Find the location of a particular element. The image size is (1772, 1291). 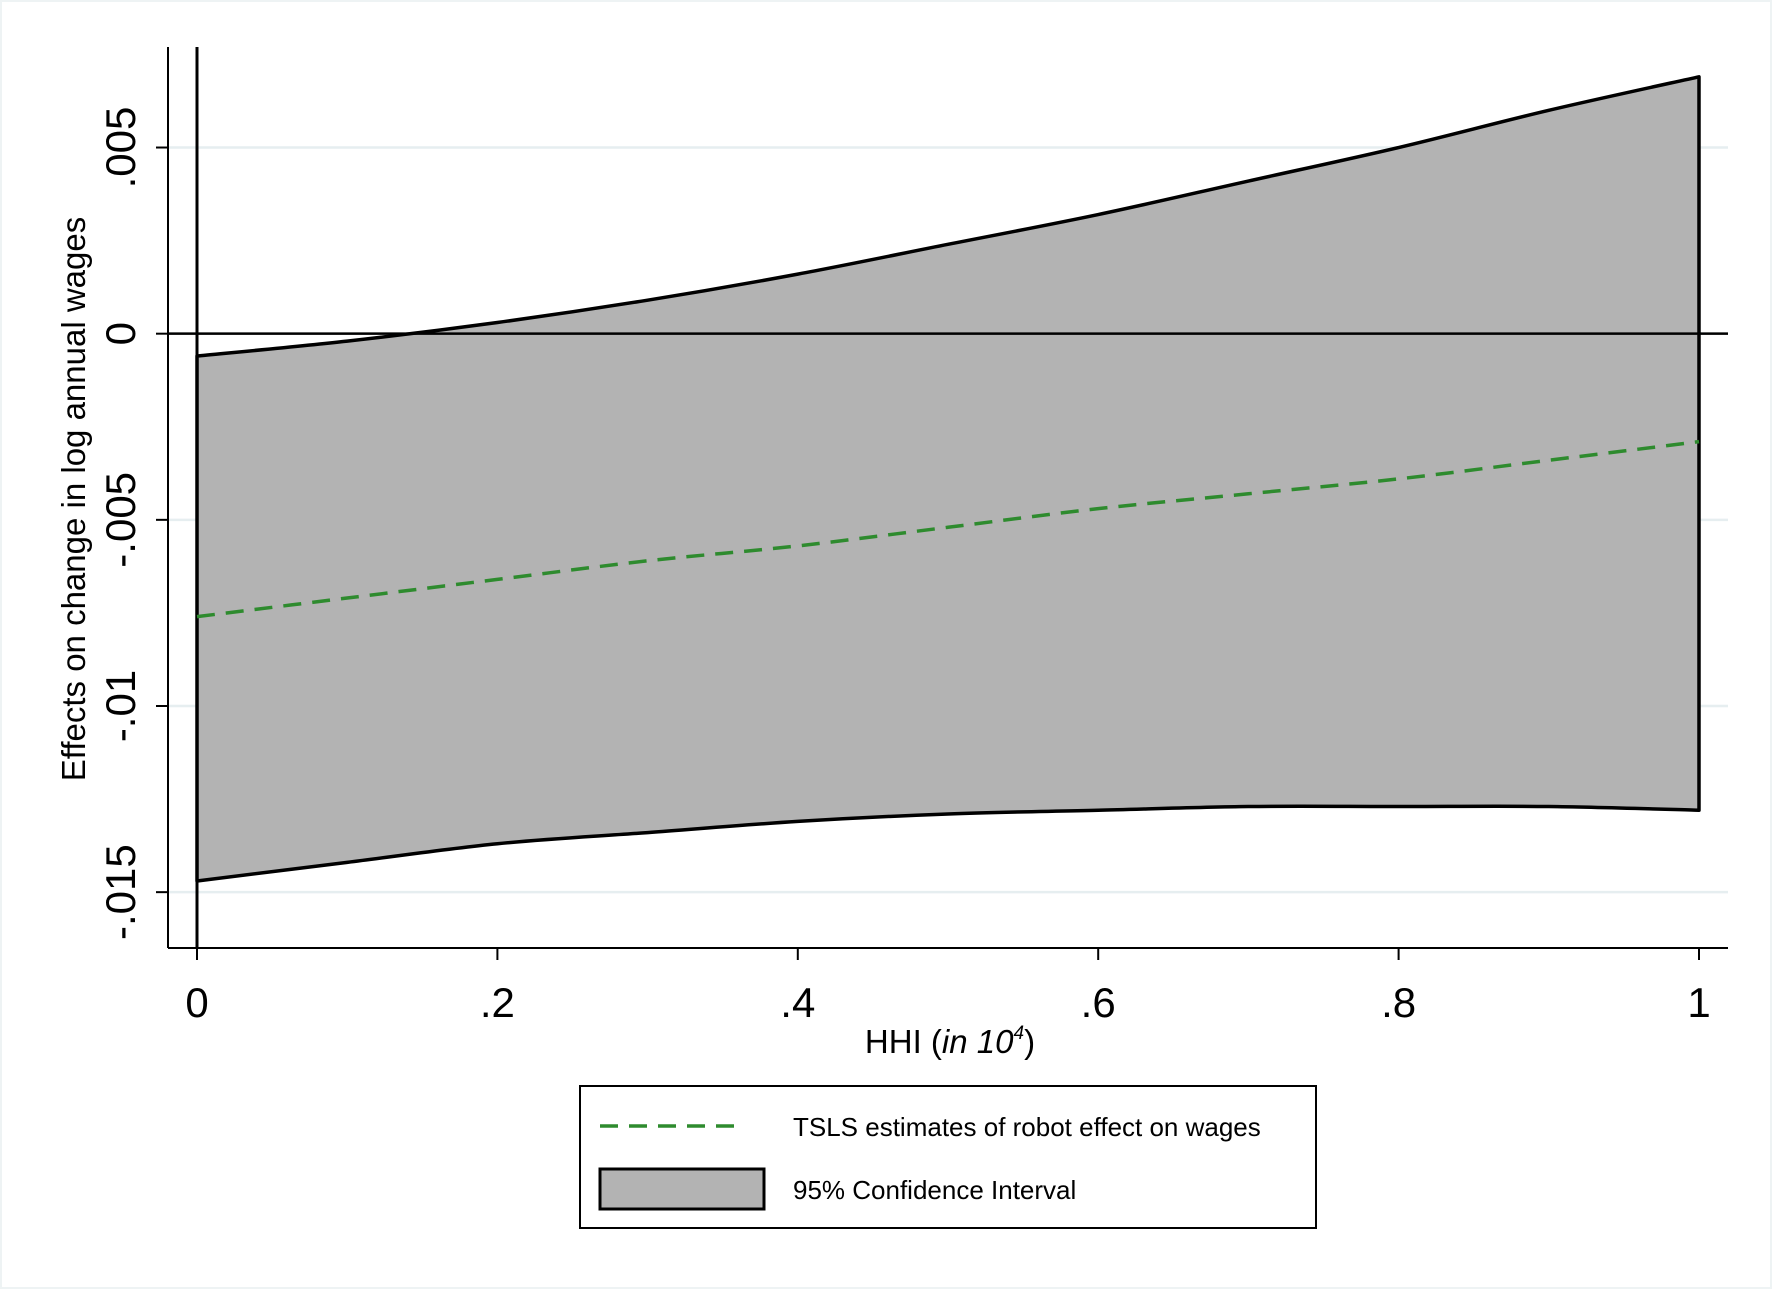

x-tick-label-2: .4 is located at coordinates (797, 1002).